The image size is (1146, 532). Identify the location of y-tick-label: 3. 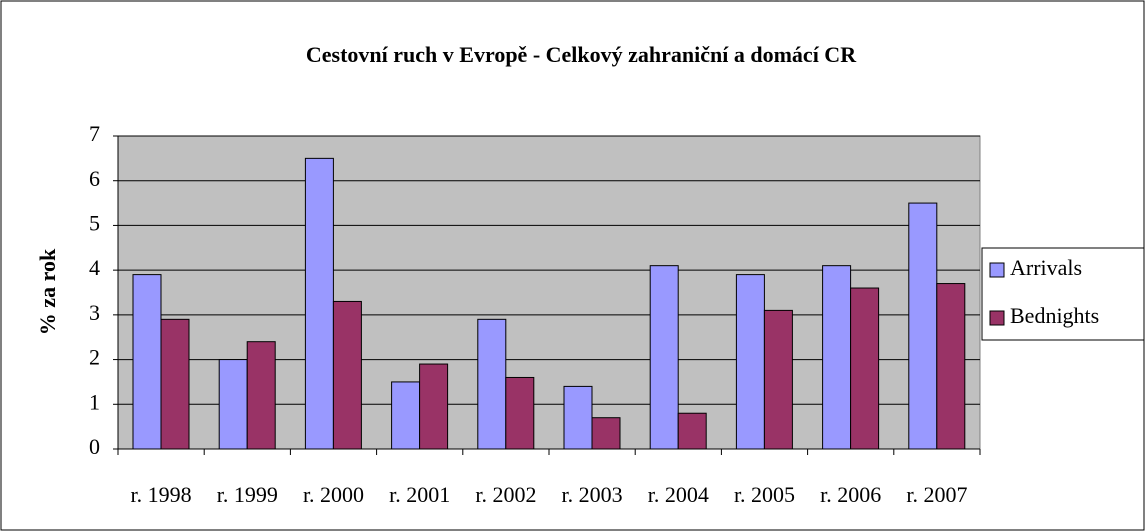
(94, 312).